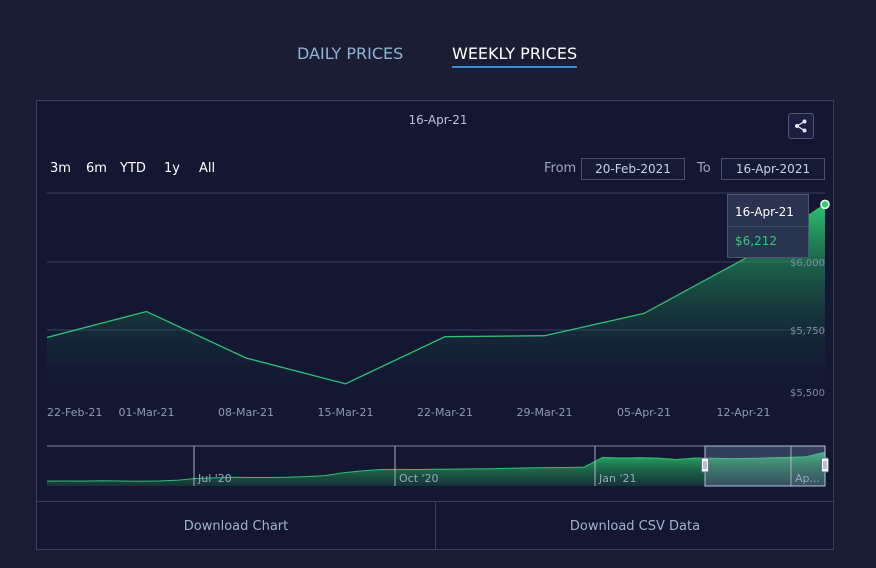 The image size is (876, 568). What do you see at coordinates (704, 168) in the screenshot?
I see `to-label: To` at bounding box center [704, 168].